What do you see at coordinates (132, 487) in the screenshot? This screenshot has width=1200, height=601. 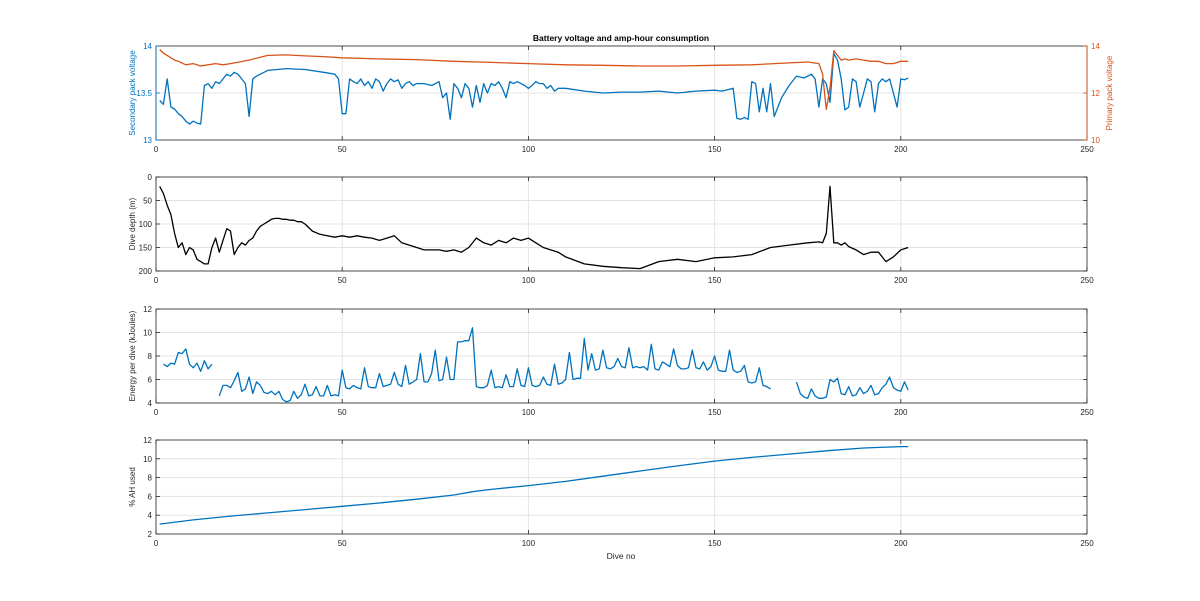 I see `y-axis-label: % AH used` at bounding box center [132, 487].